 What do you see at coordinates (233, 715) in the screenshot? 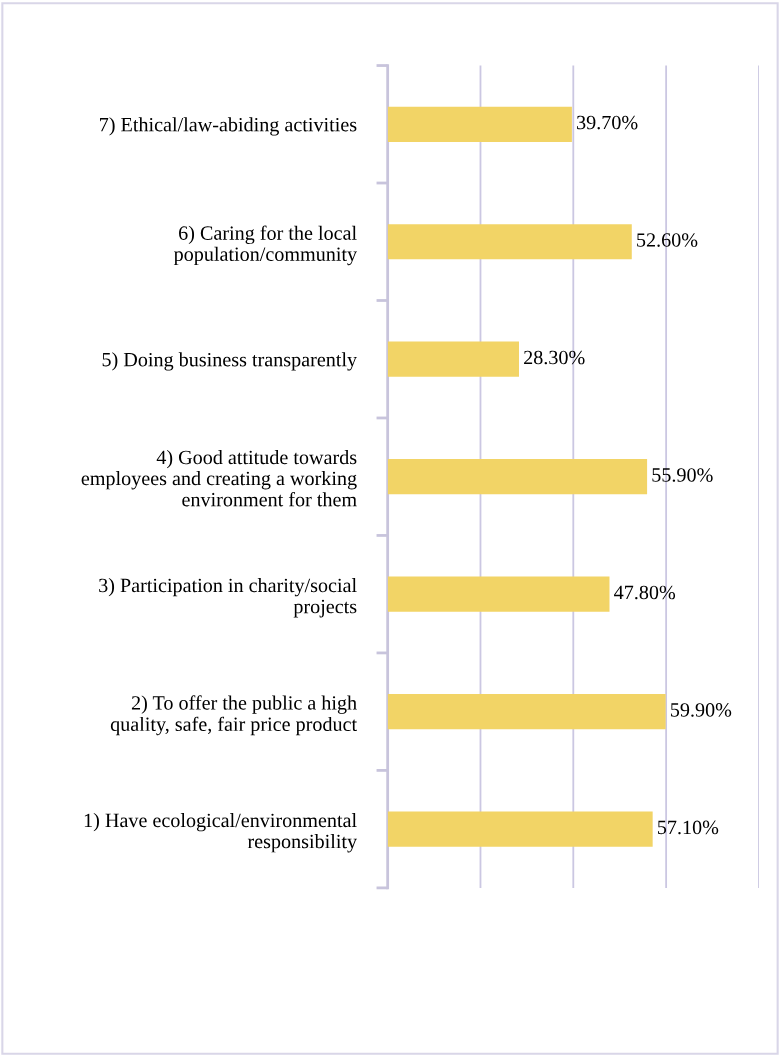
I see `y-tick-label: 2) To offer the public a high quality, safe, fair price product` at bounding box center [233, 715].